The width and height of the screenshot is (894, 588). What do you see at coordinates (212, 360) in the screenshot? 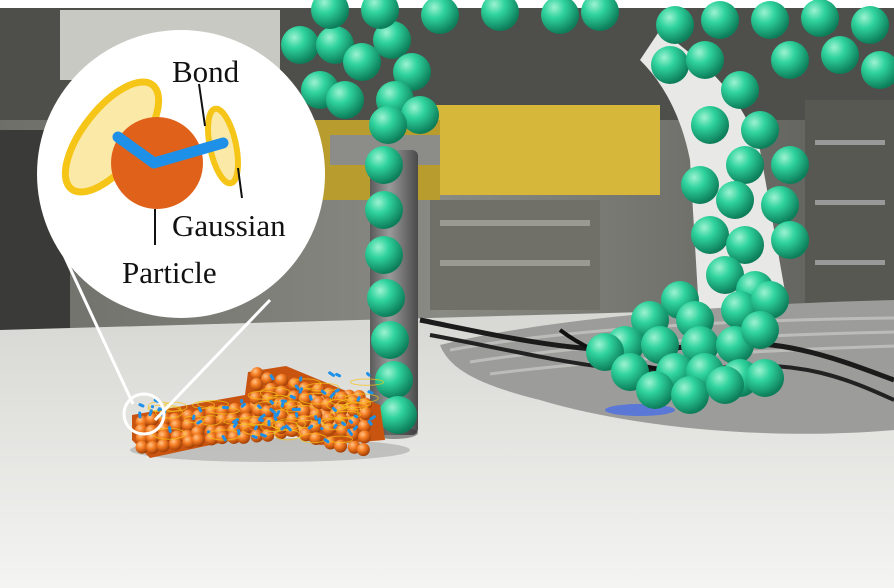
I see `callout-line-lower` at bounding box center [212, 360].